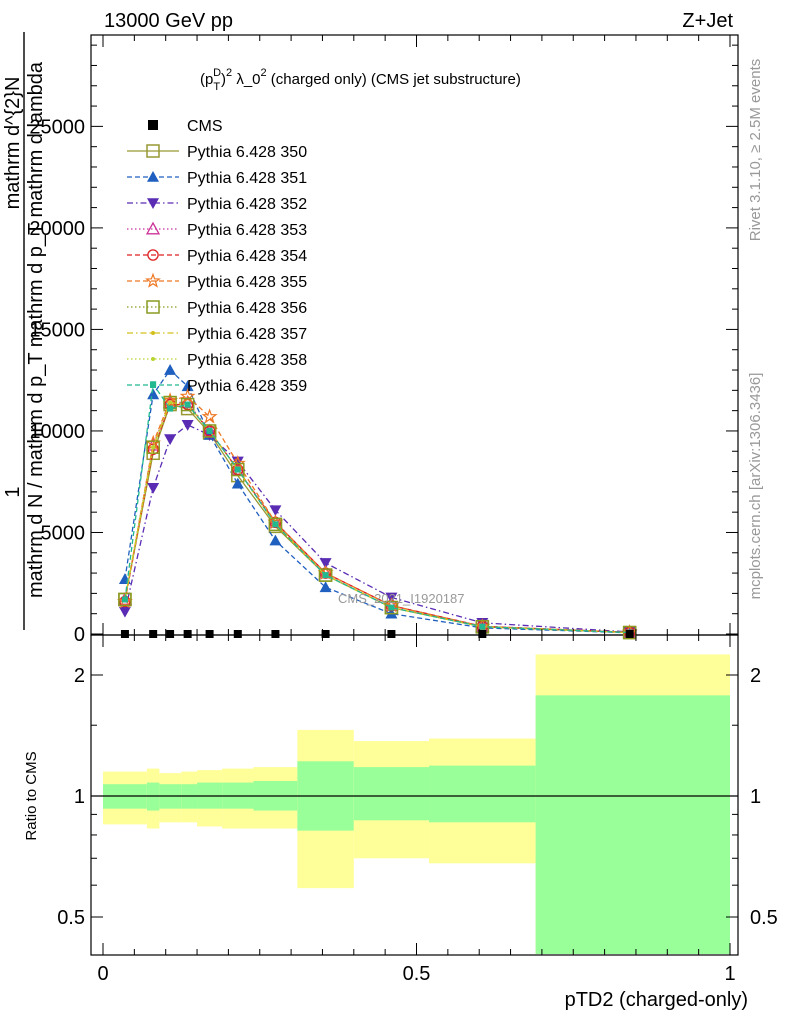  I want to click on legend-item: Pythia 6.428 350, so click(217, 152).